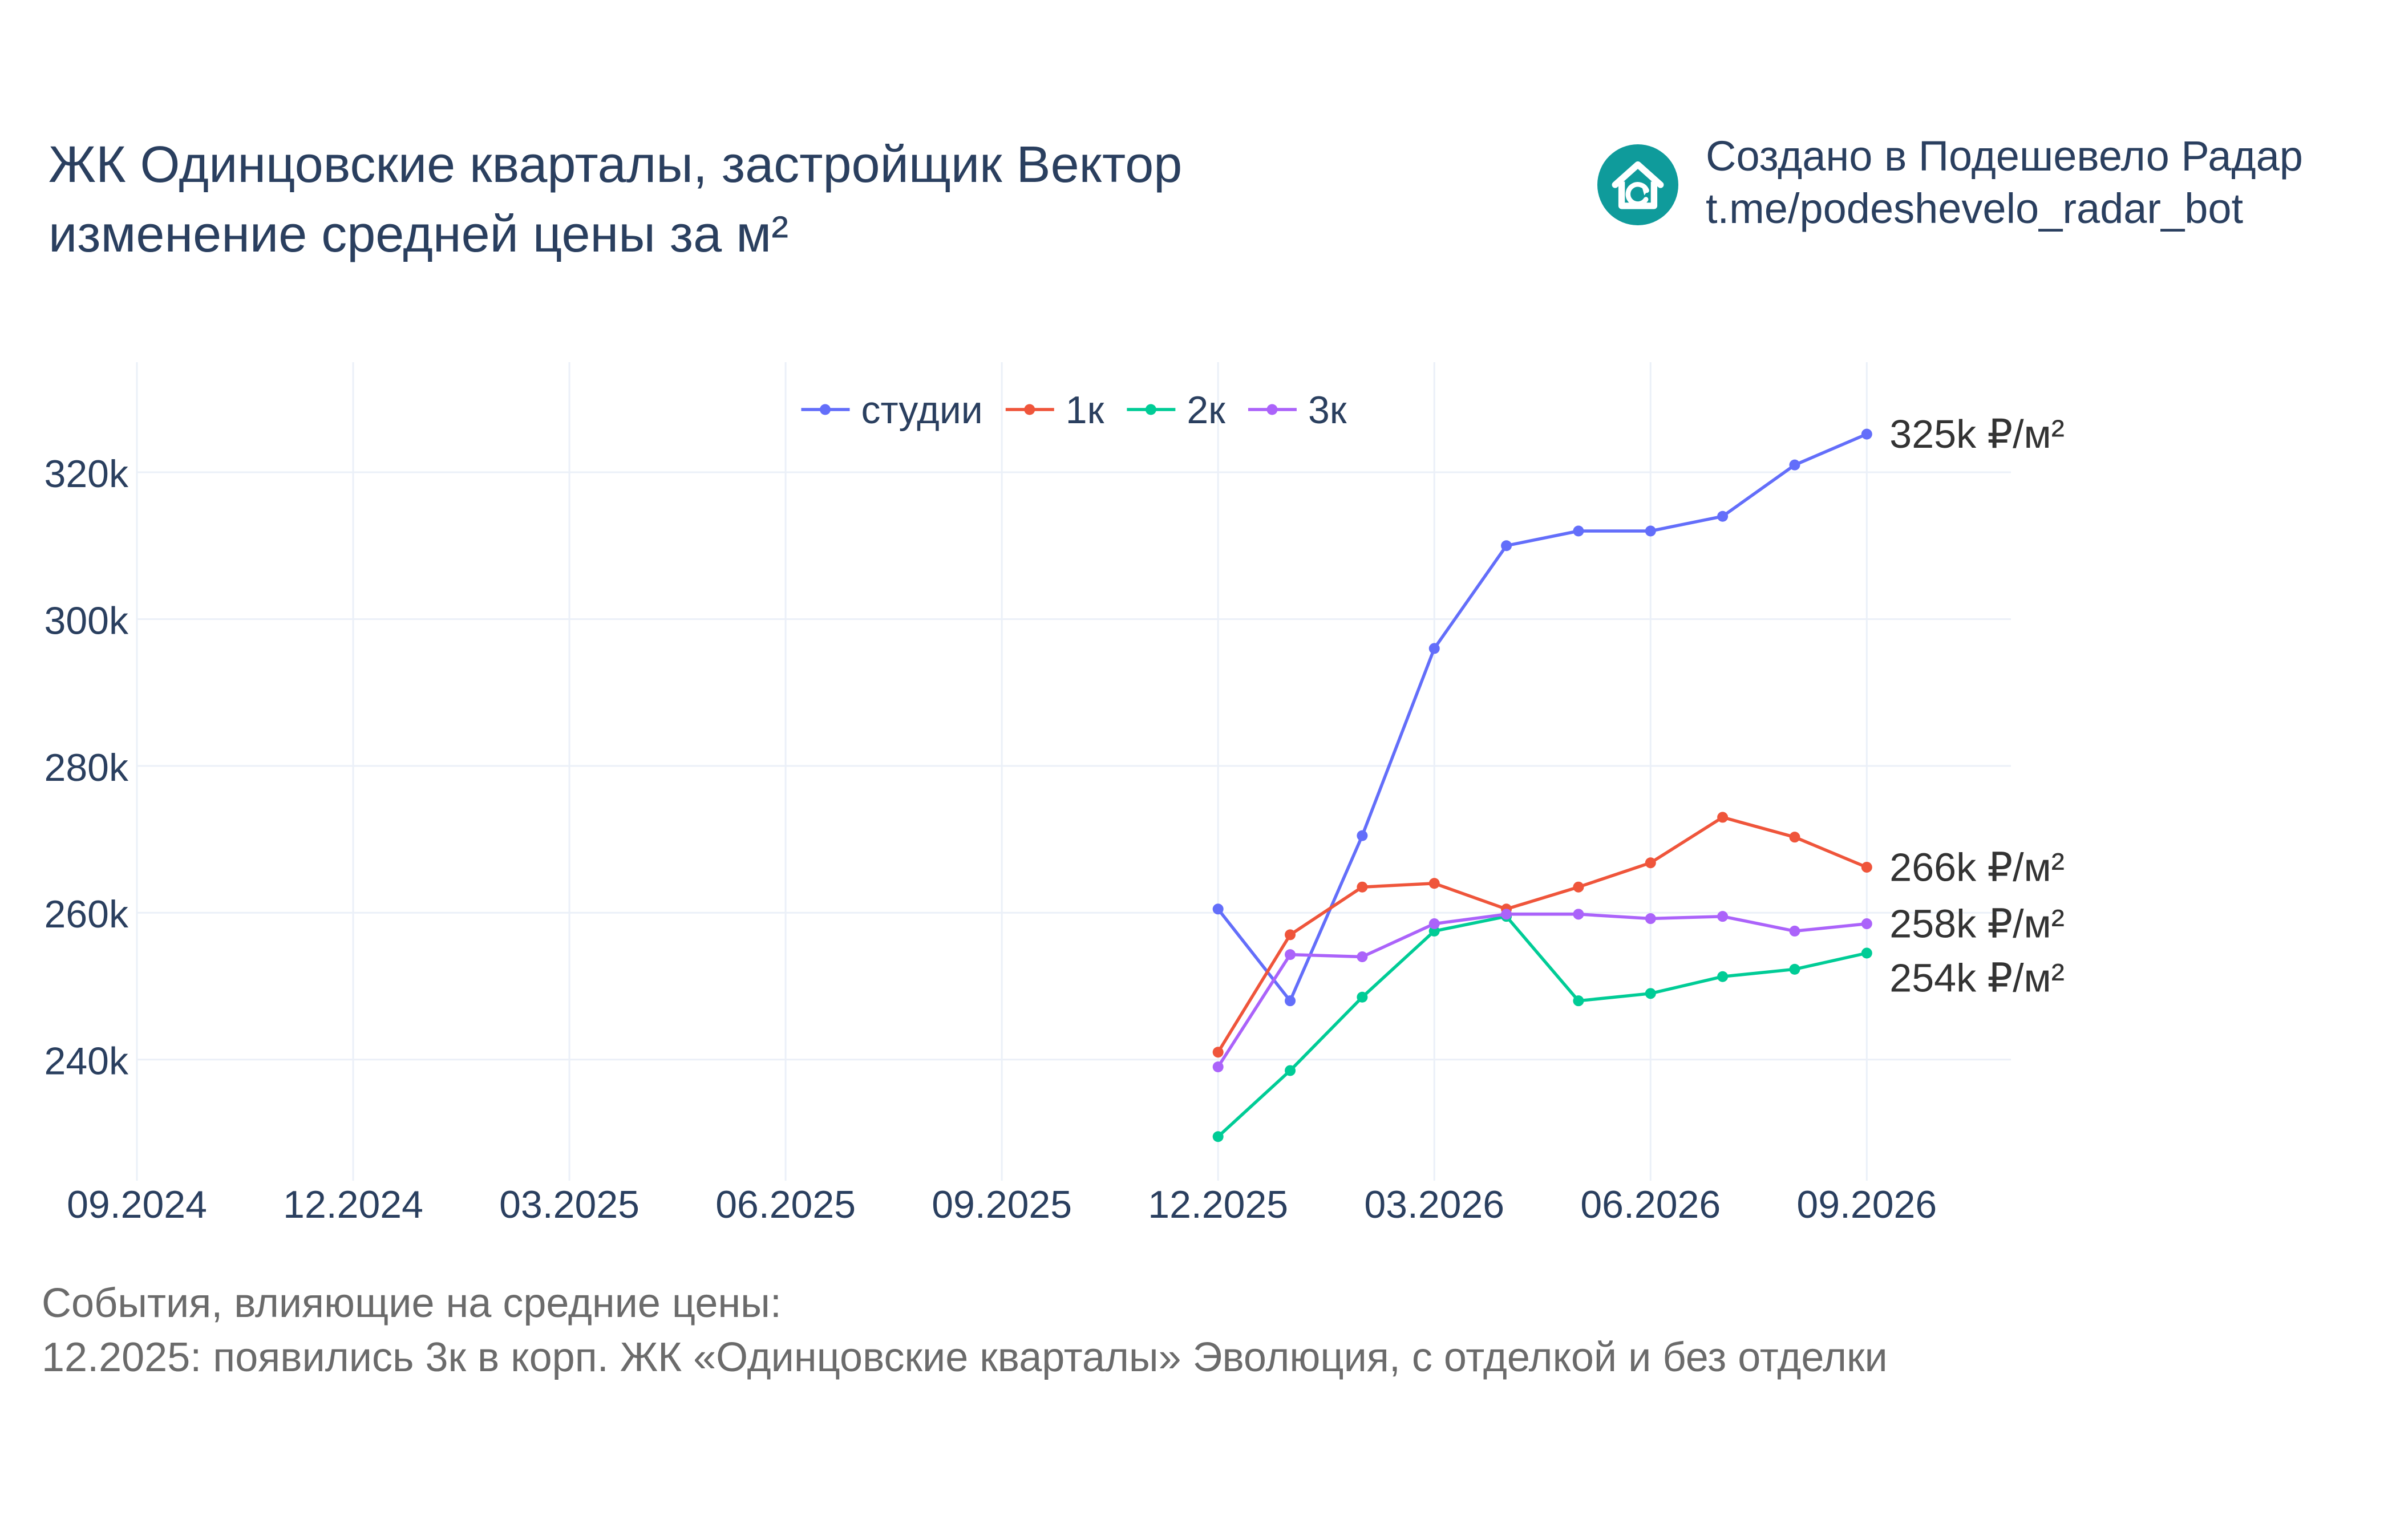  Describe the element at coordinates (86, 621) in the screenshot. I see `y-tick-label: 300k` at that location.